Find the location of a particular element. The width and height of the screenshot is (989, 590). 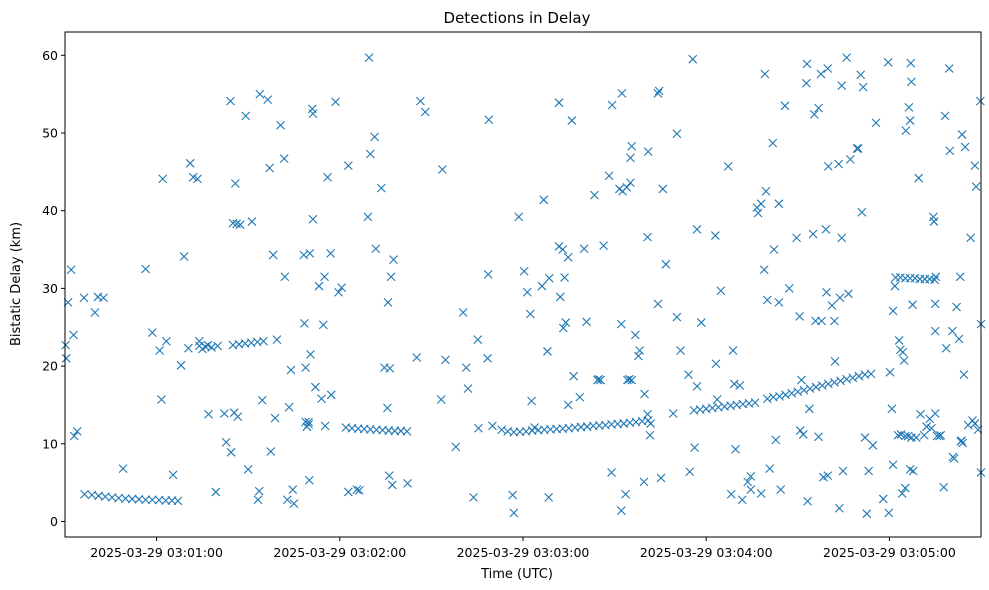

y-tick-label: 40 is located at coordinates (50, 210).